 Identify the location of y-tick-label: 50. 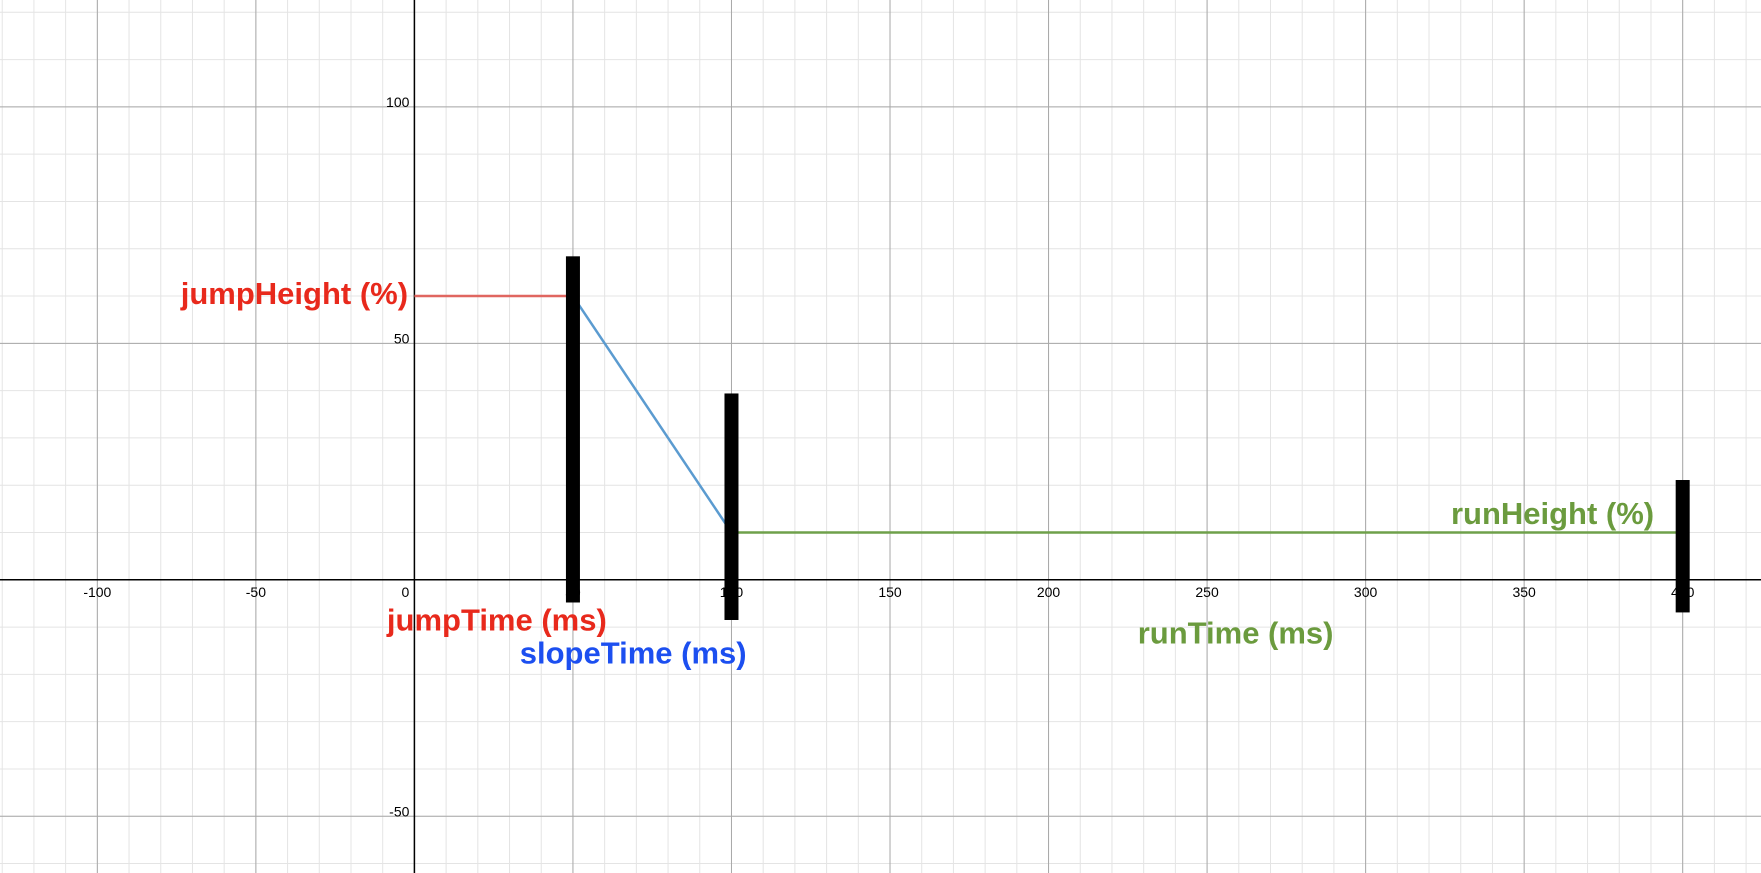
(402, 338).